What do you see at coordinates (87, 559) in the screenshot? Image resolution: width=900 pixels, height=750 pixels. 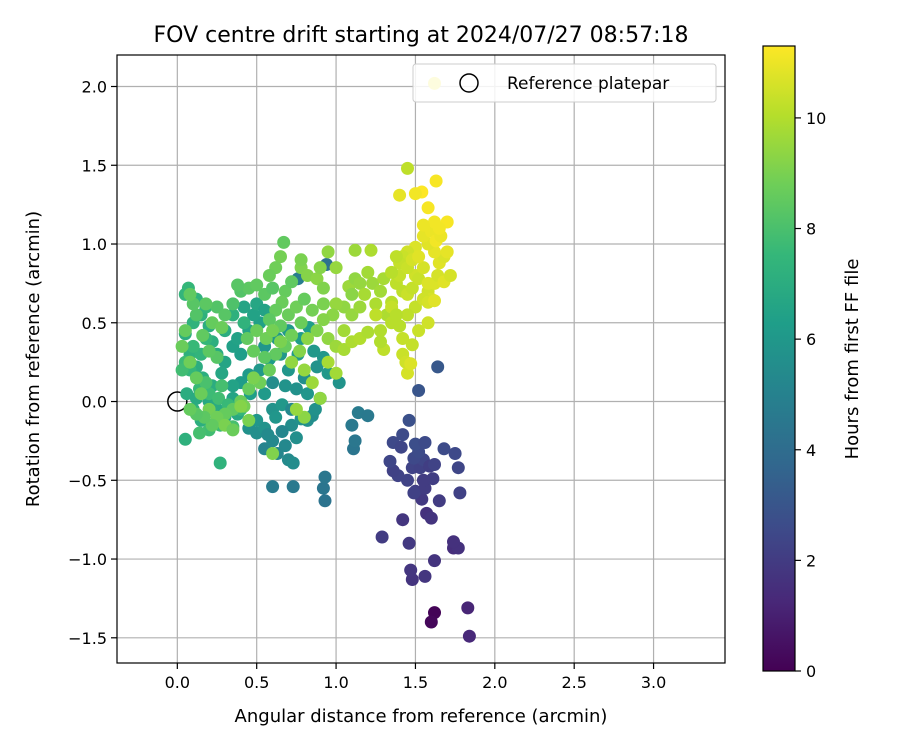 I see `y-tick-label: −1.0` at bounding box center [87, 559].